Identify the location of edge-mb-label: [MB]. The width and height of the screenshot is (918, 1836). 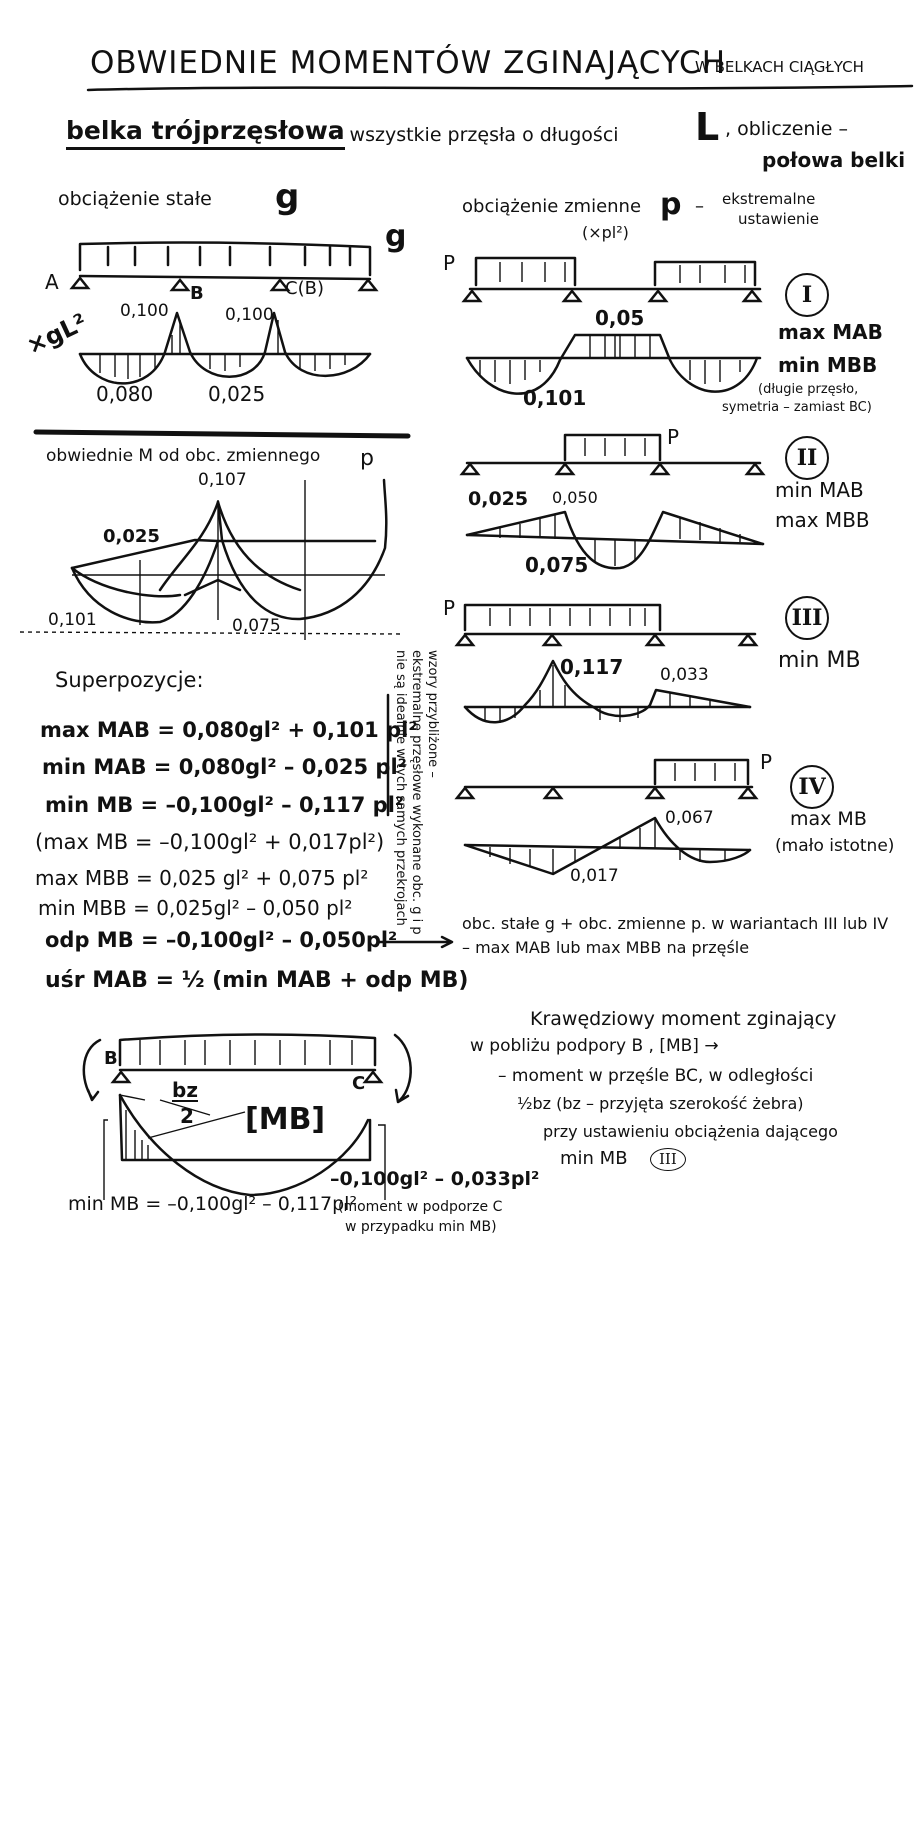
(285, 1119).